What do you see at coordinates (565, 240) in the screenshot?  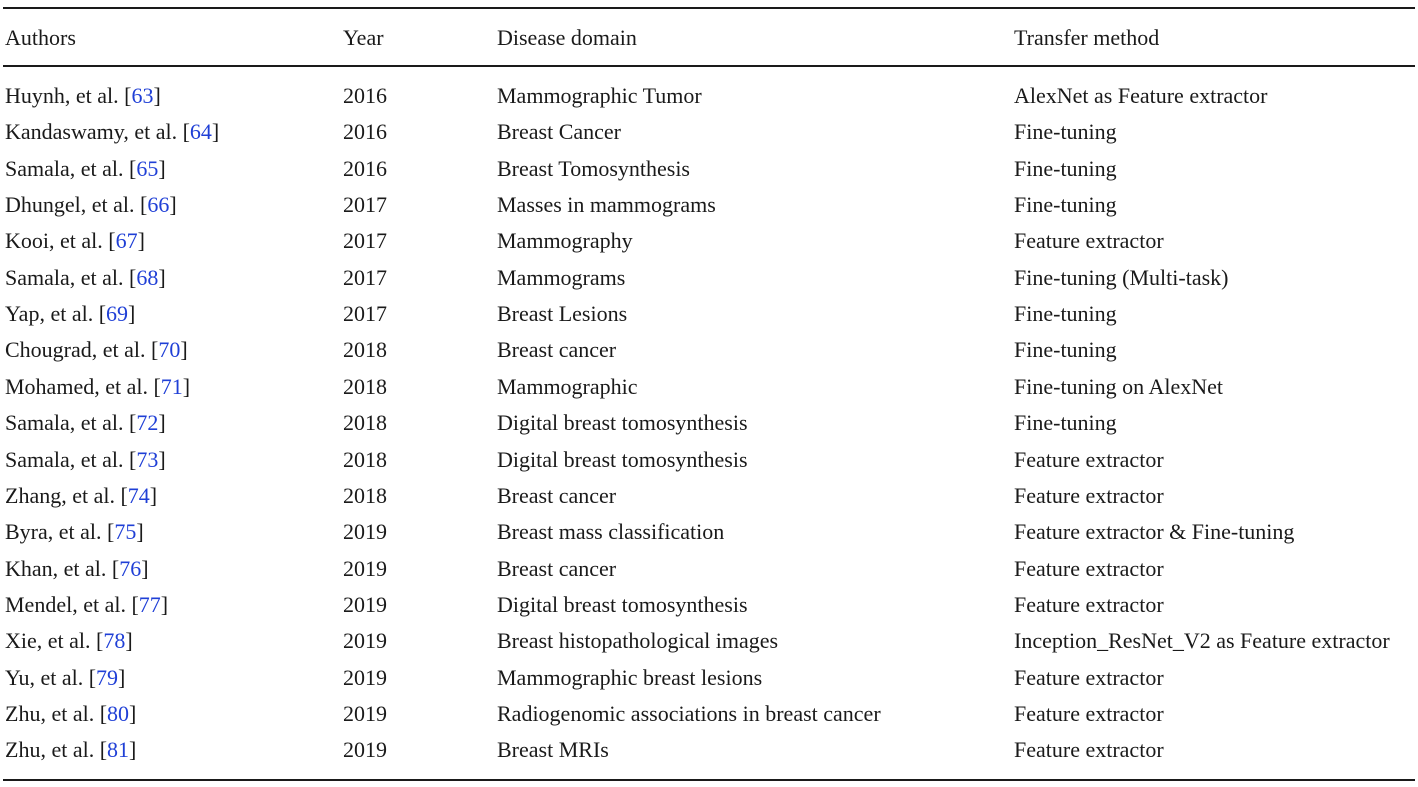 I see `cell-disease-domain: Mammography` at bounding box center [565, 240].